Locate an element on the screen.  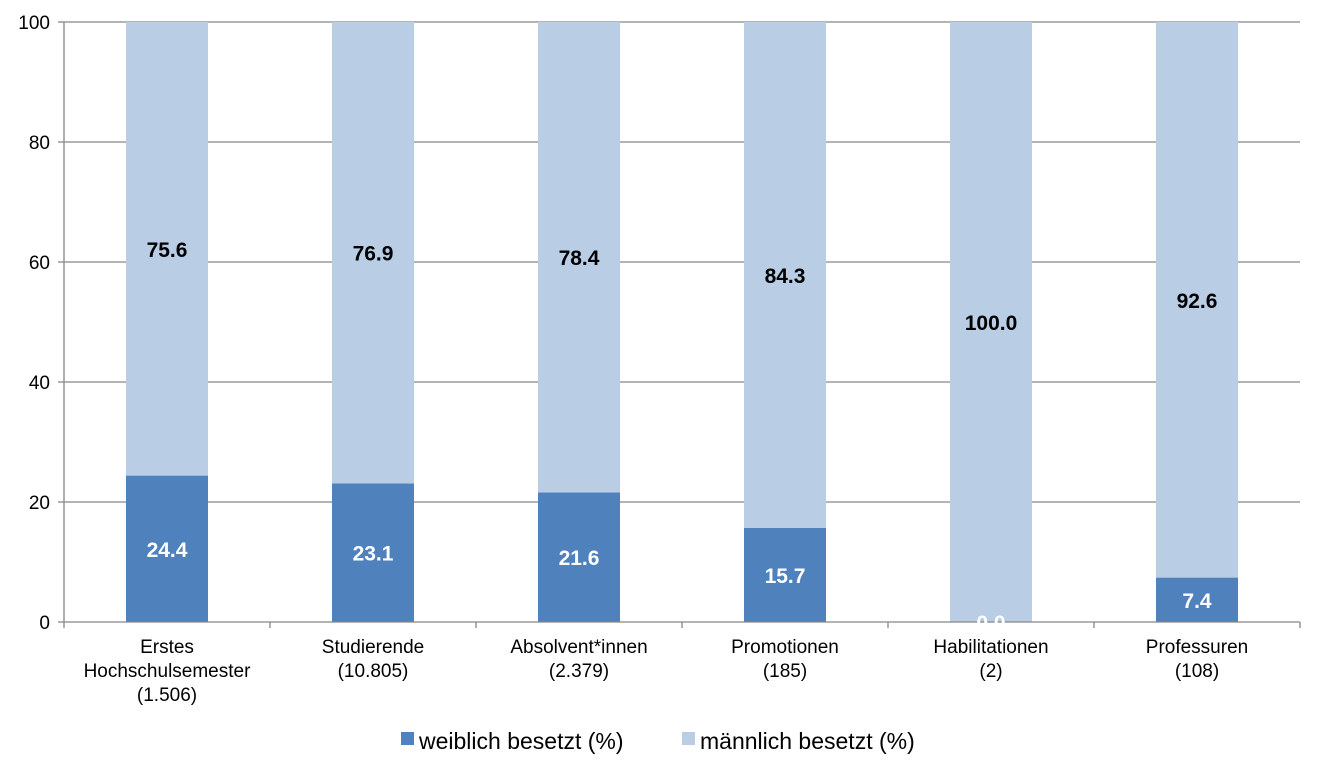
data-label: 21.6 is located at coordinates (579, 558).